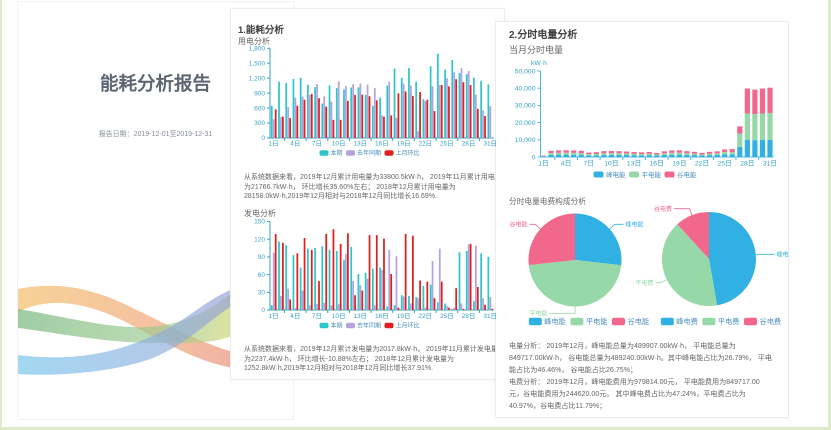 The image size is (831, 430). Describe the element at coordinates (257, 63) in the screenshot. I see `svg-text: 1,500` at that location.